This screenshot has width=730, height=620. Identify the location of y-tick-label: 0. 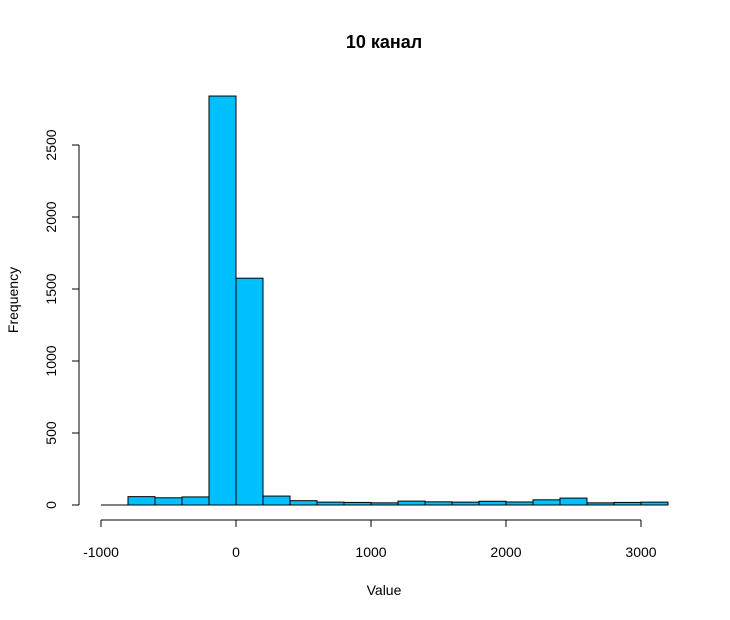
(51, 505).